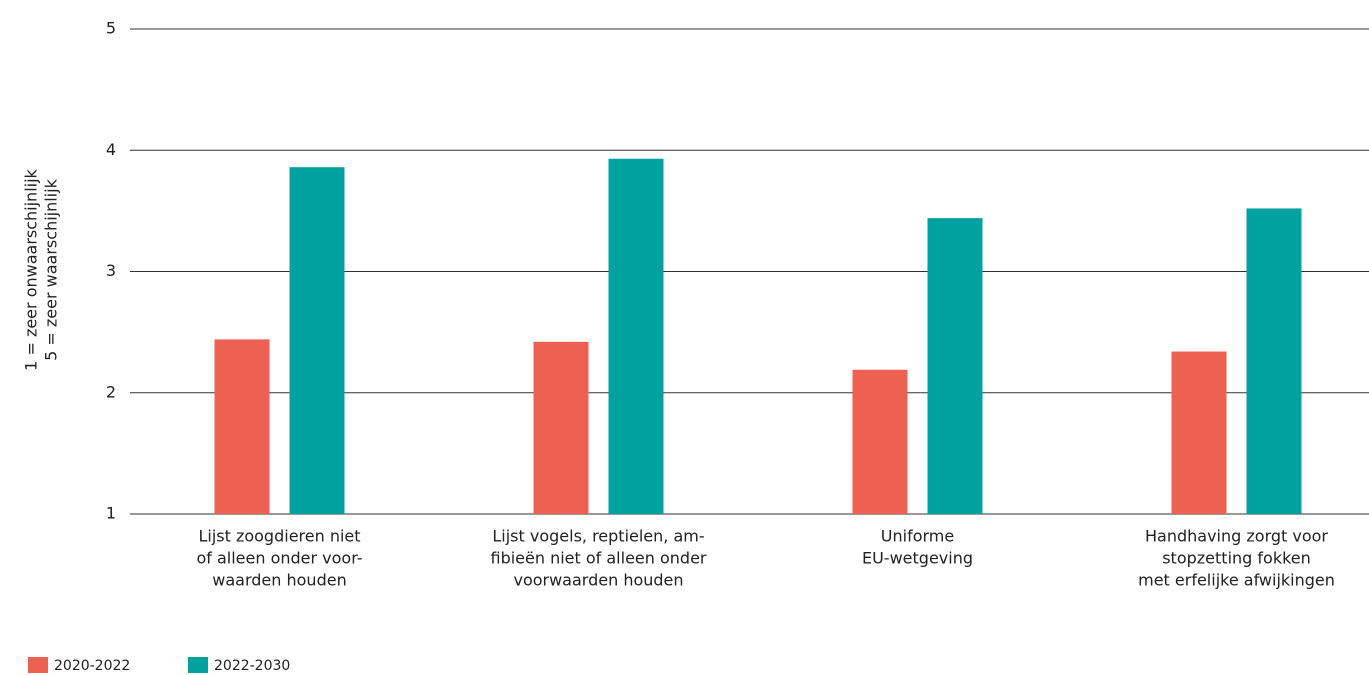  What do you see at coordinates (92, 666) in the screenshot?
I see `legend-label: 2020-2022` at bounding box center [92, 666].